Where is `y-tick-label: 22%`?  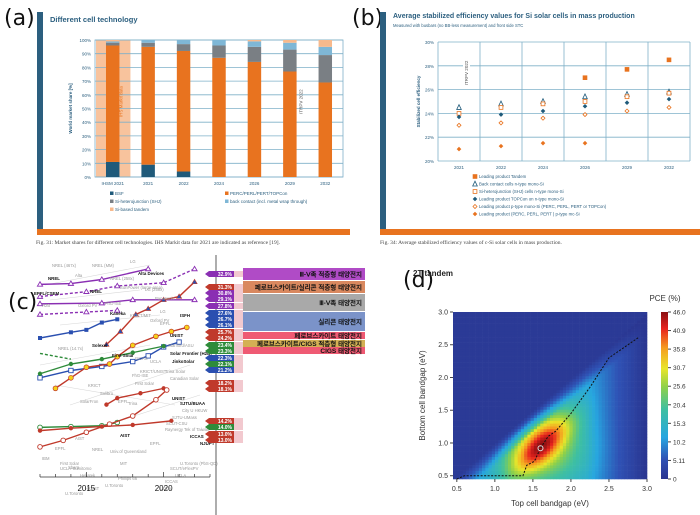 y-tick-label: 22% is located at coordinates (429, 137).